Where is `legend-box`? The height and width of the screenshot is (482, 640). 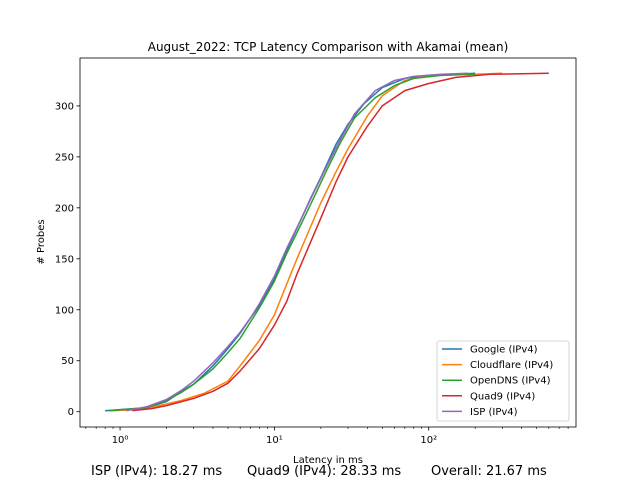
legend-box is located at coordinates (503, 381).